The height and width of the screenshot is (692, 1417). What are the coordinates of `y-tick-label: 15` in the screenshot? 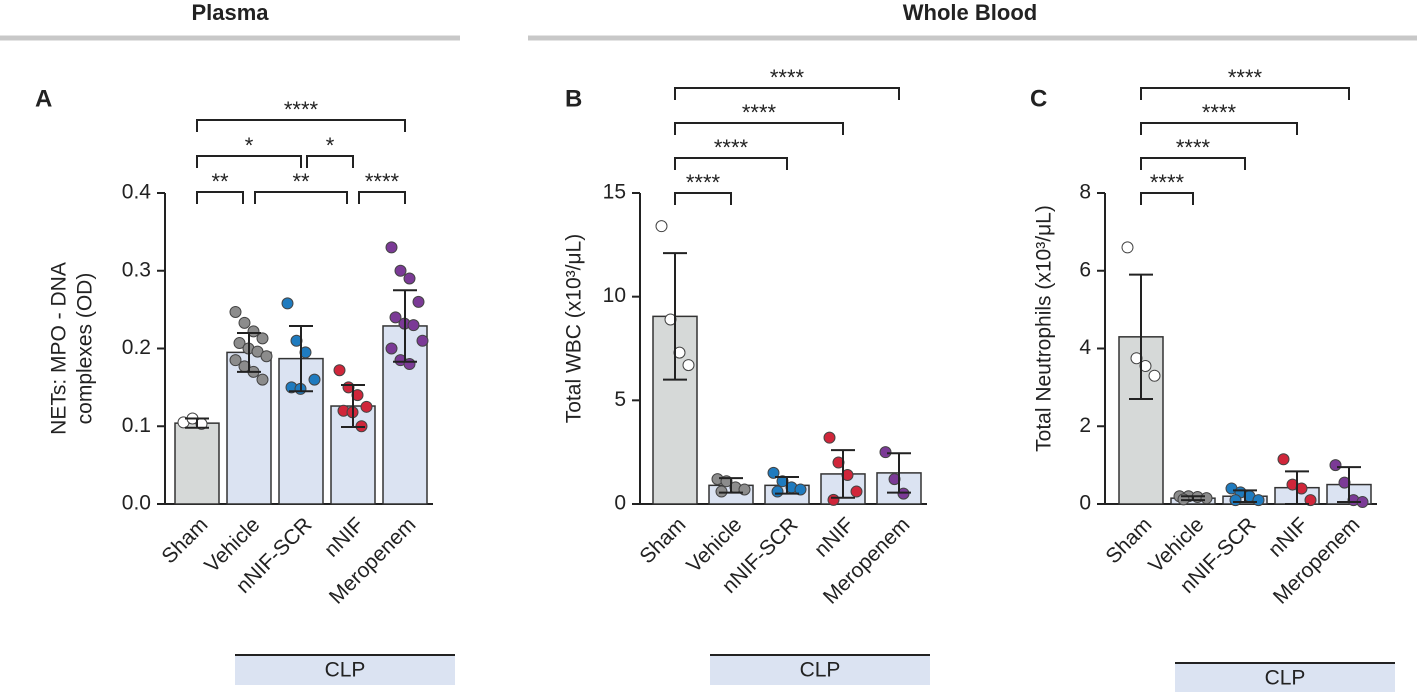 It's located at (614, 192).